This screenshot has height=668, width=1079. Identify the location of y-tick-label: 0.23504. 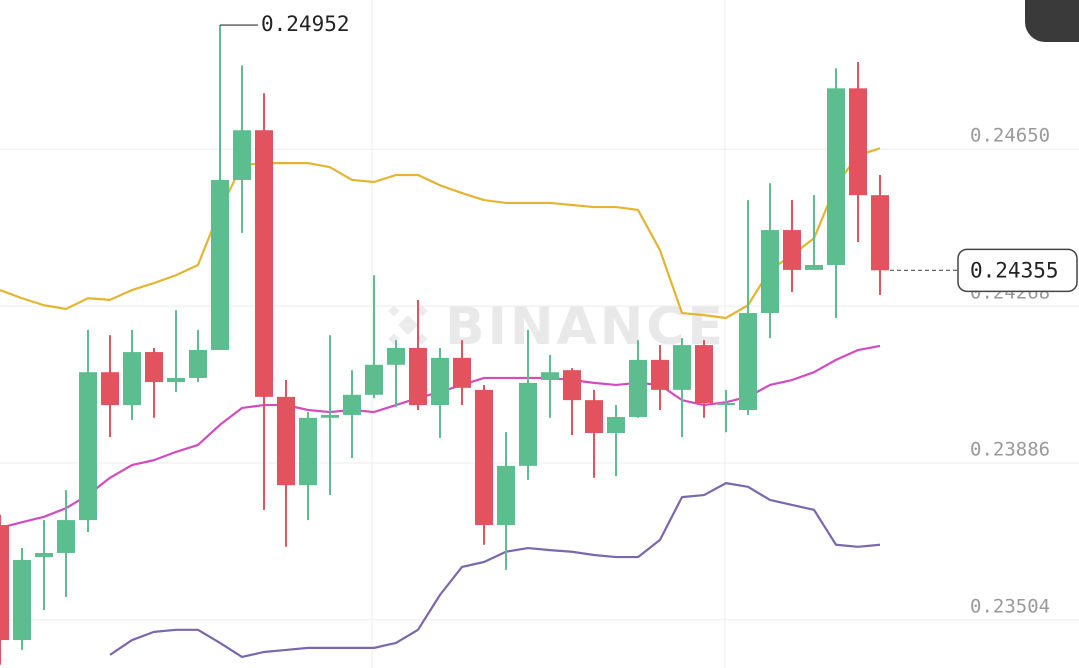
(1010, 606).